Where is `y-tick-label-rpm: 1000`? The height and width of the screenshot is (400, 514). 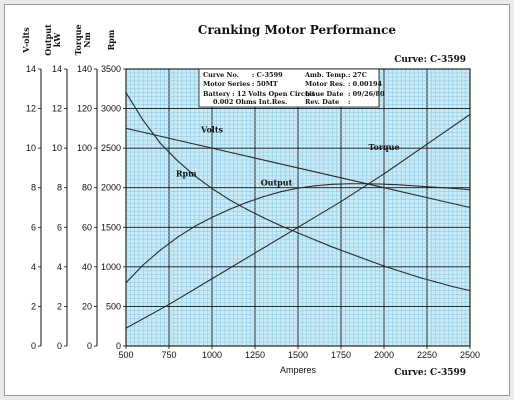 y-tick-label-rpm: 1000 is located at coordinates (111, 267).